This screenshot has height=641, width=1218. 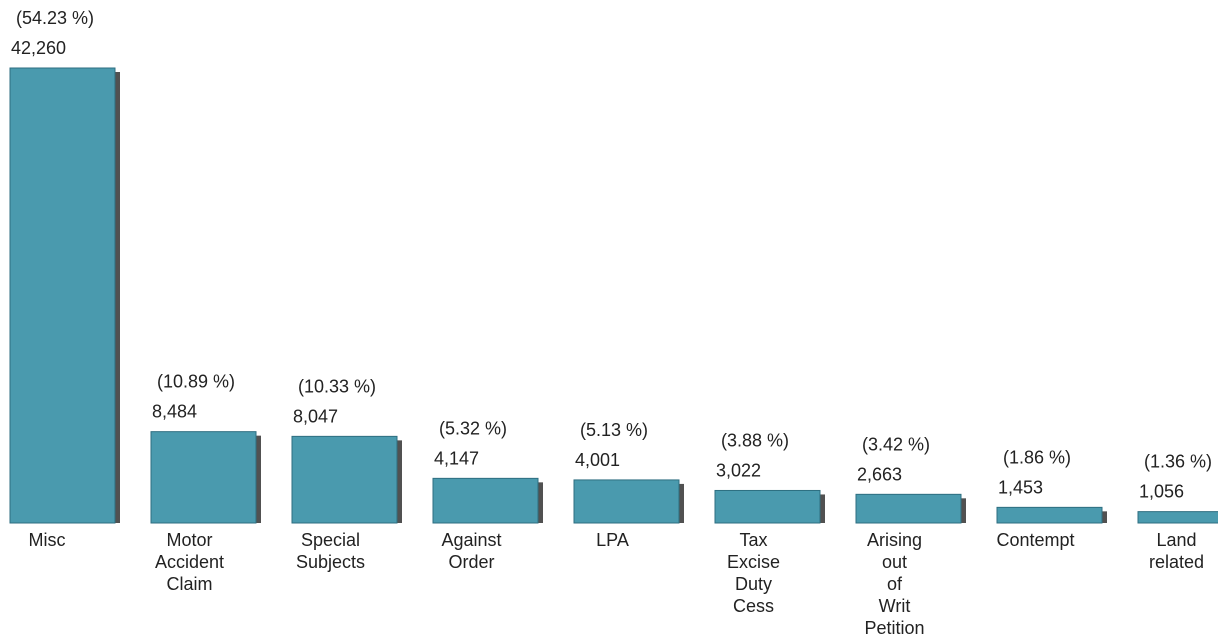 What do you see at coordinates (753, 573) in the screenshot?
I see `category-label: Tax Excise Duty Cess` at bounding box center [753, 573].